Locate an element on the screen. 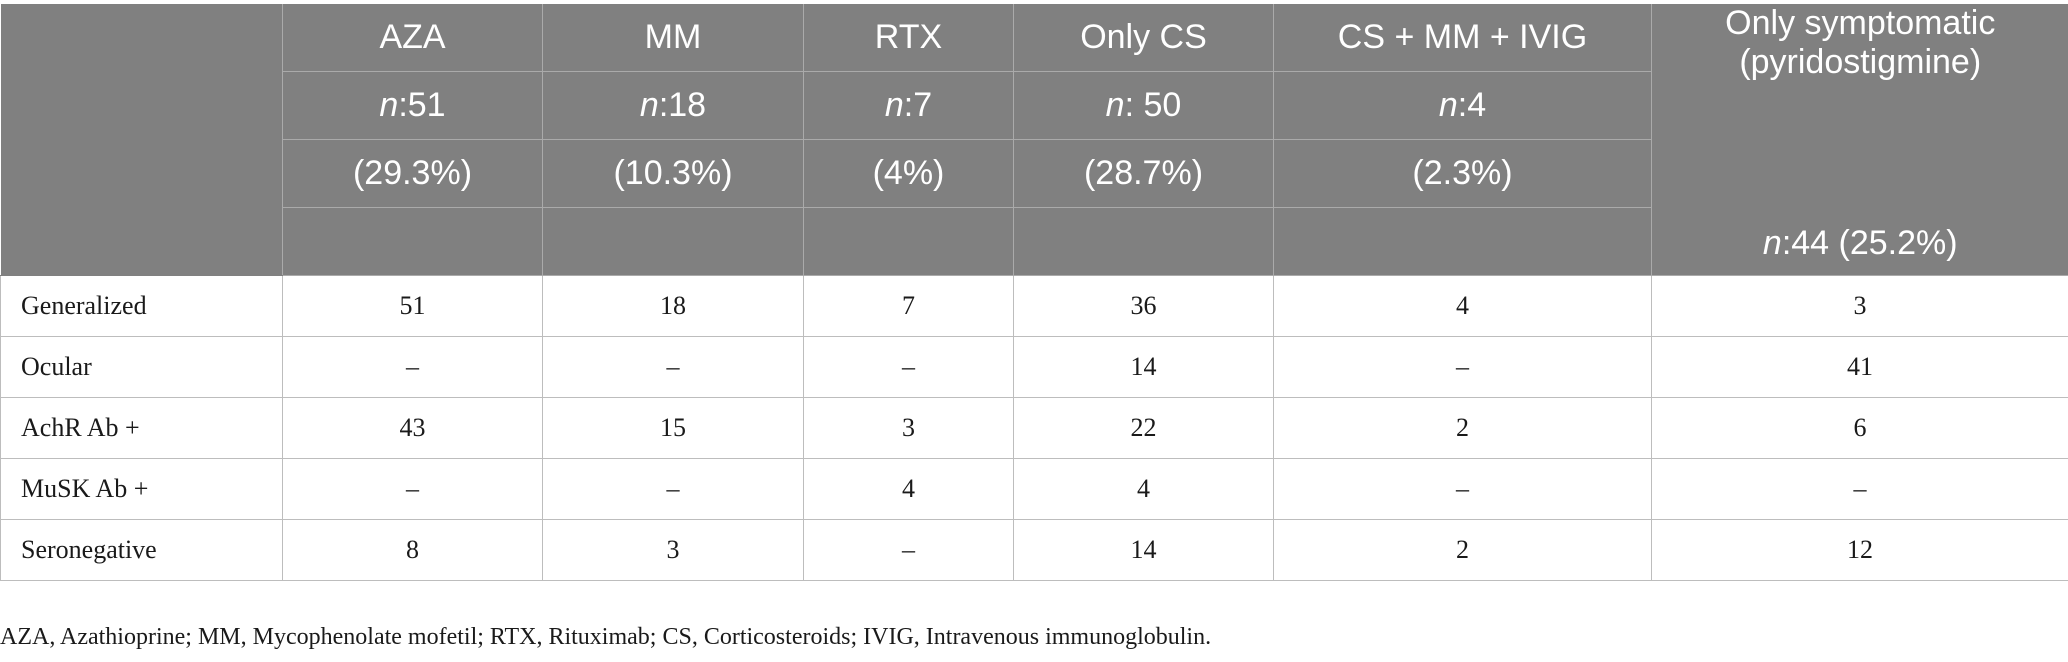 The width and height of the screenshot is (2068, 662). n-aza: n:51 is located at coordinates (412, 105).